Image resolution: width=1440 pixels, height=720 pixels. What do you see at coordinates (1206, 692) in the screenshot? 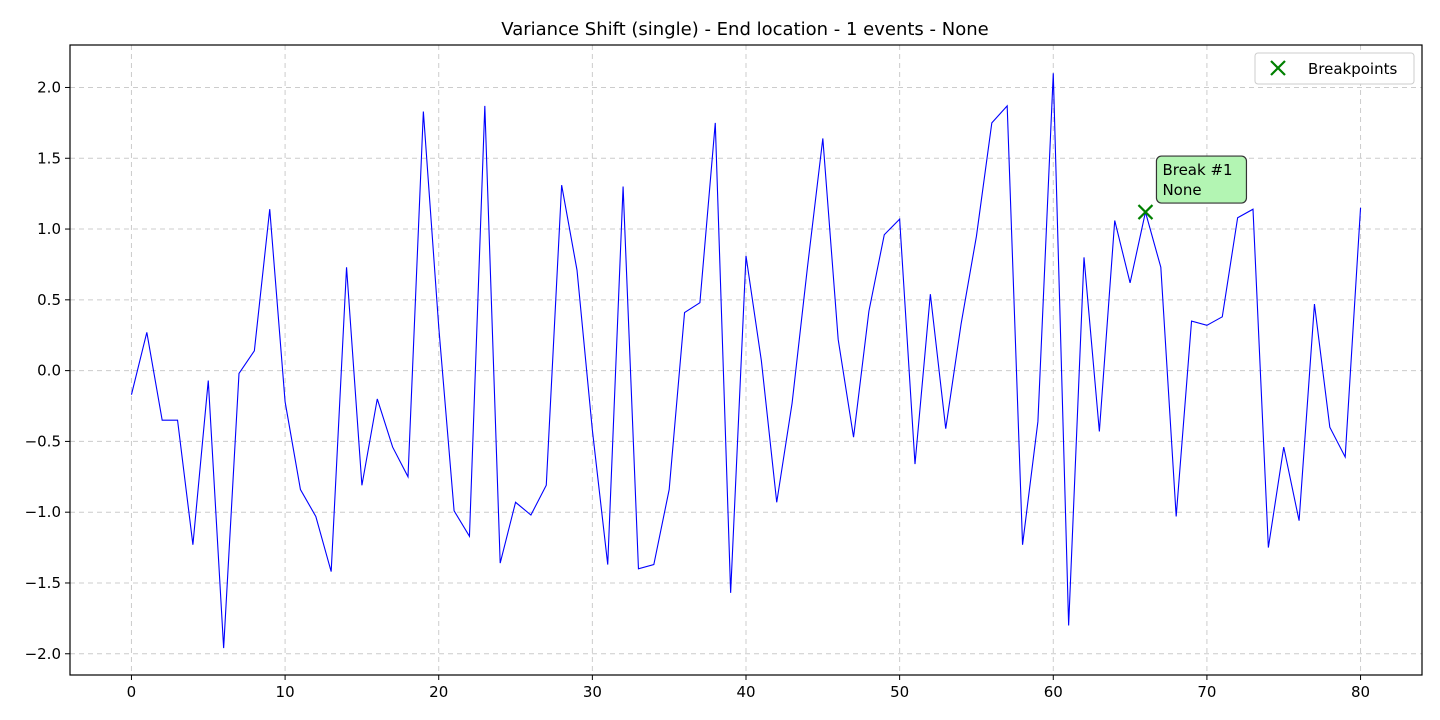
I see `x-tick-label: 70` at bounding box center [1206, 692].